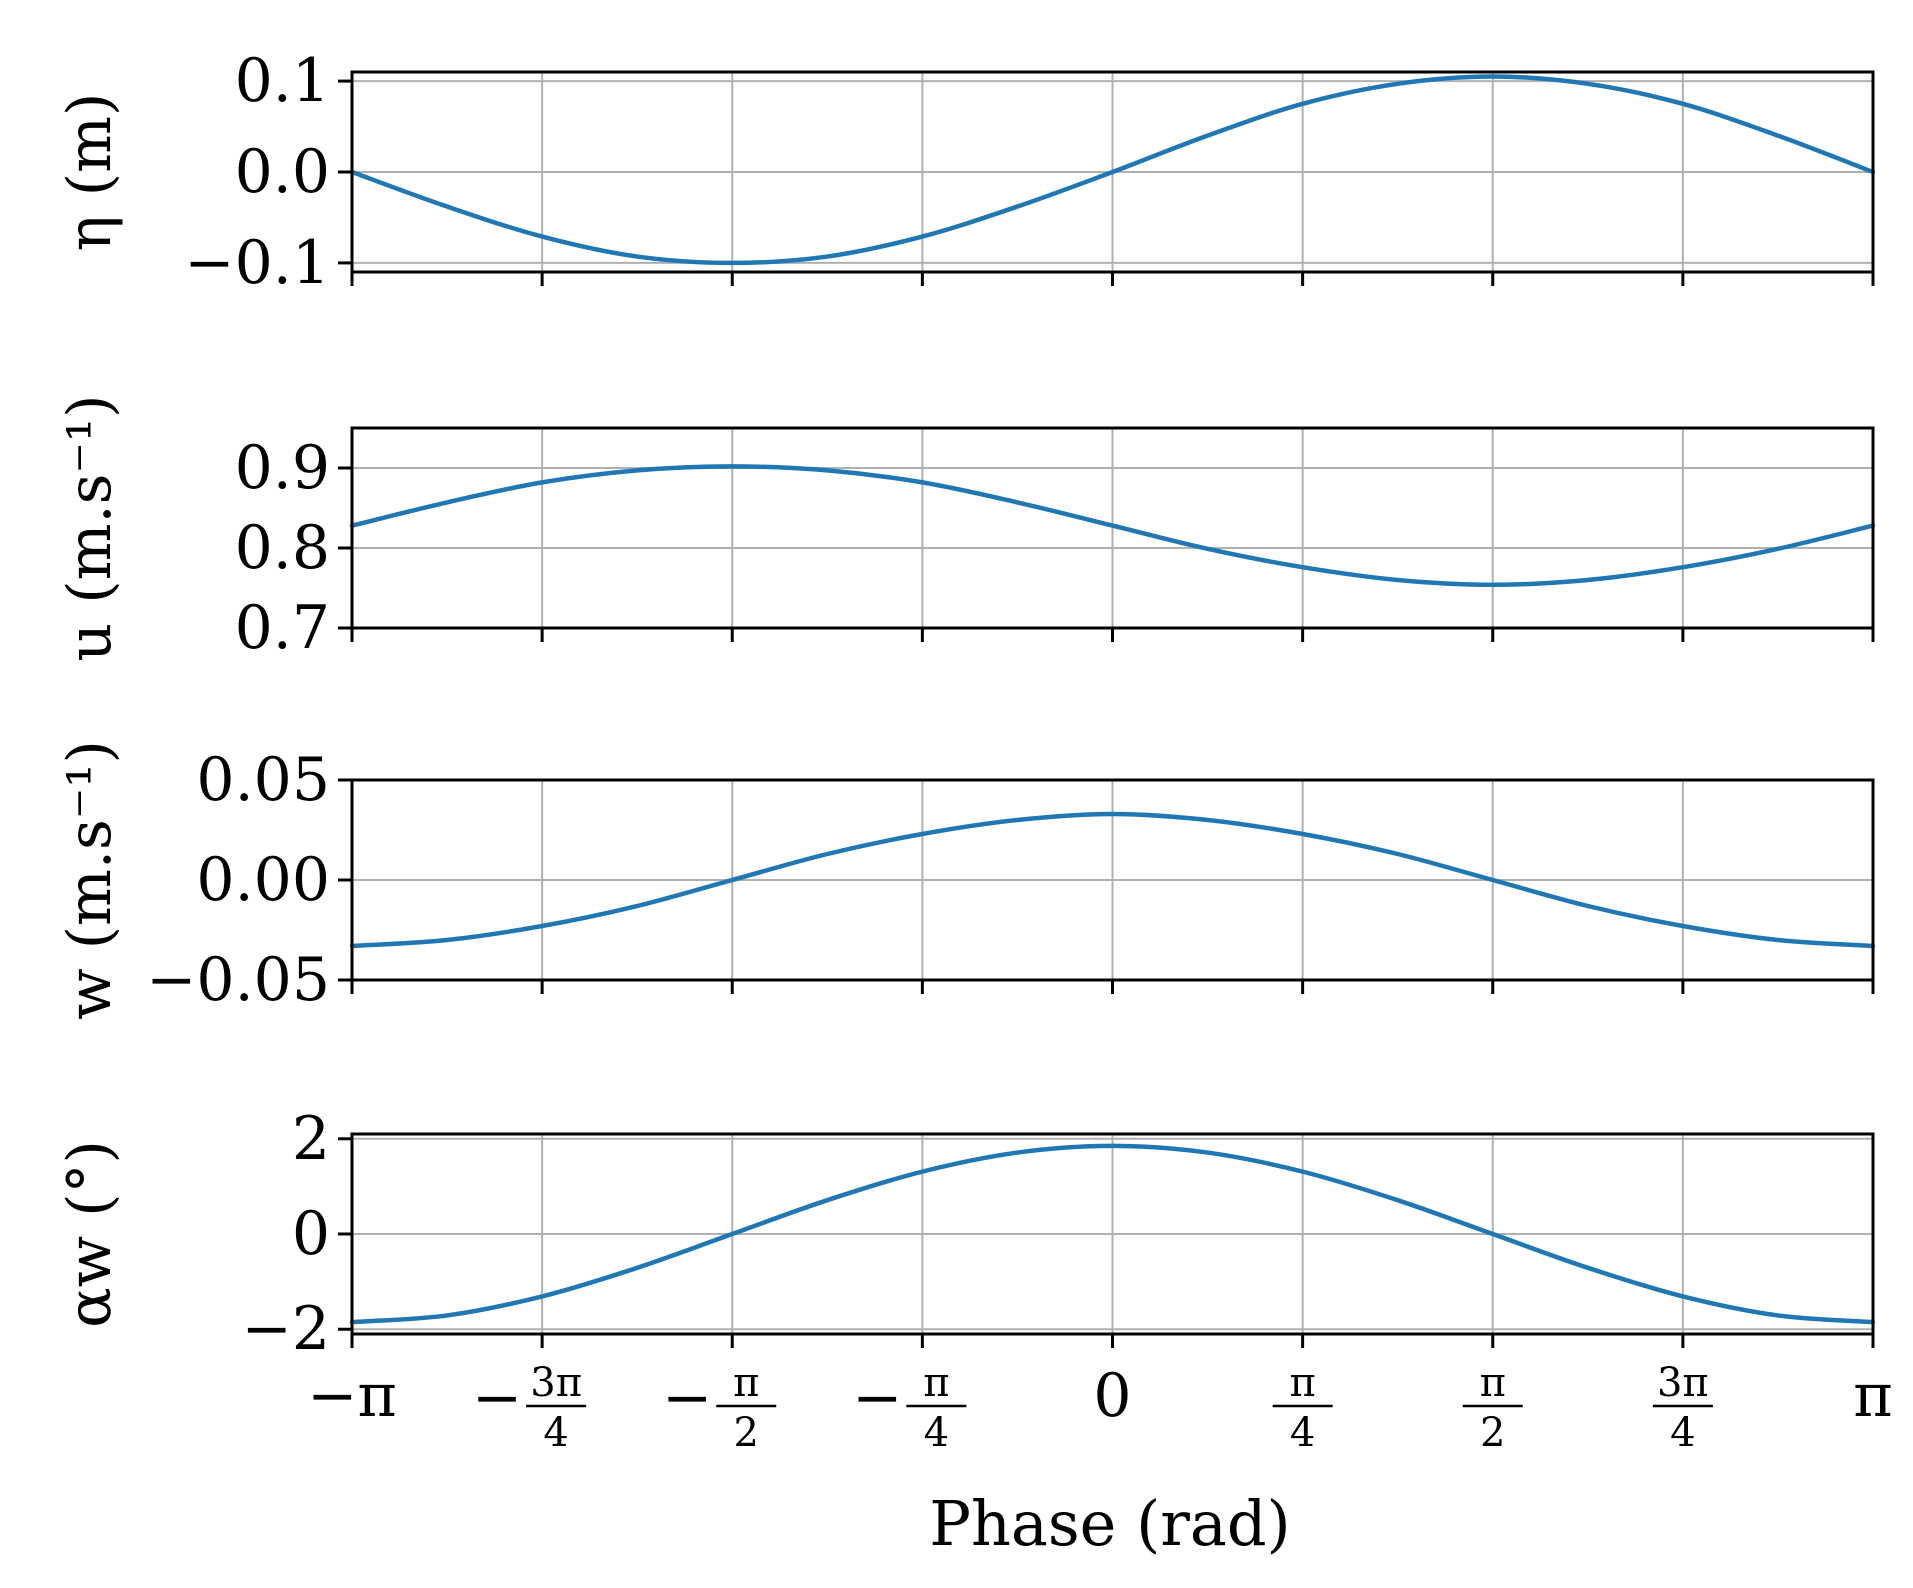 The height and width of the screenshot is (1588, 1913). I want to click on y-tick-label: 0.0, so click(282, 172).